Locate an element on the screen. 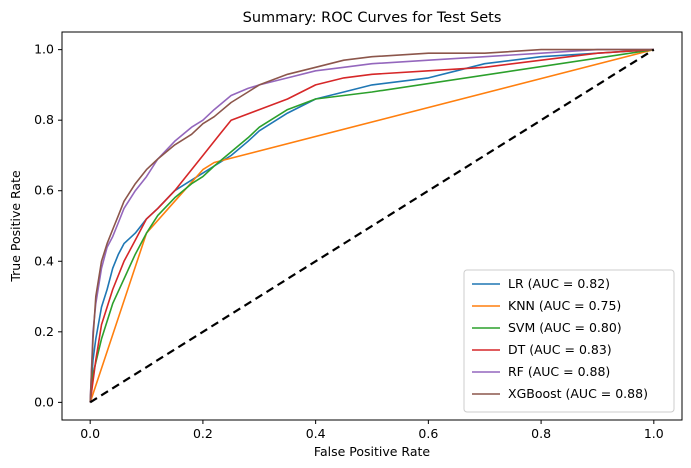 The height and width of the screenshot is (468, 691). y-tick-label: 0.2 is located at coordinates (44, 331).